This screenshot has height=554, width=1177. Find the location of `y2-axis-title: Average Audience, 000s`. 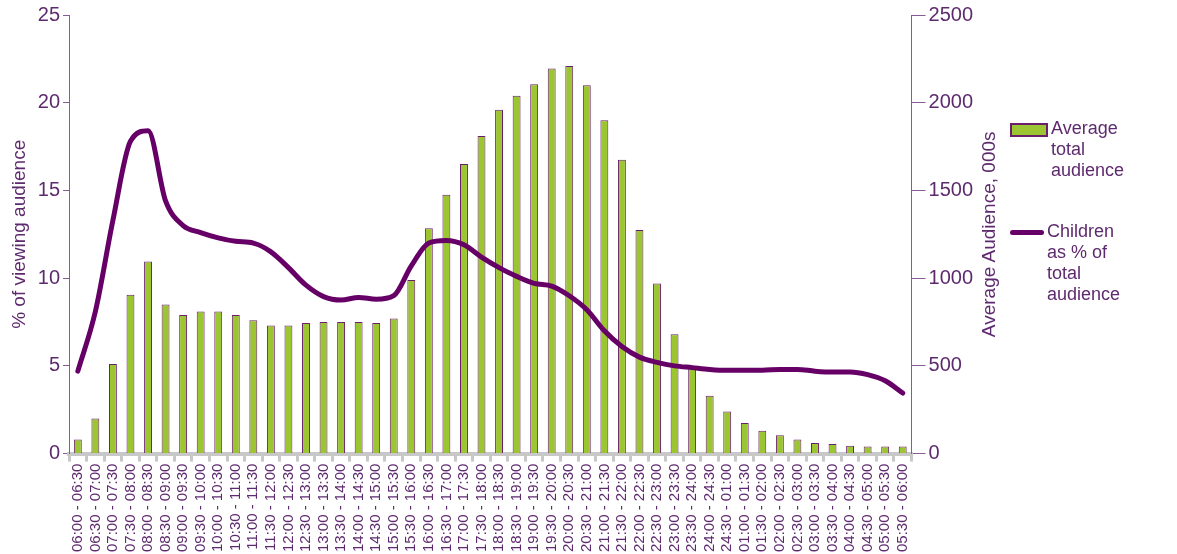

y2-axis-title: Average Audience, 000s is located at coordinates (988, 234).